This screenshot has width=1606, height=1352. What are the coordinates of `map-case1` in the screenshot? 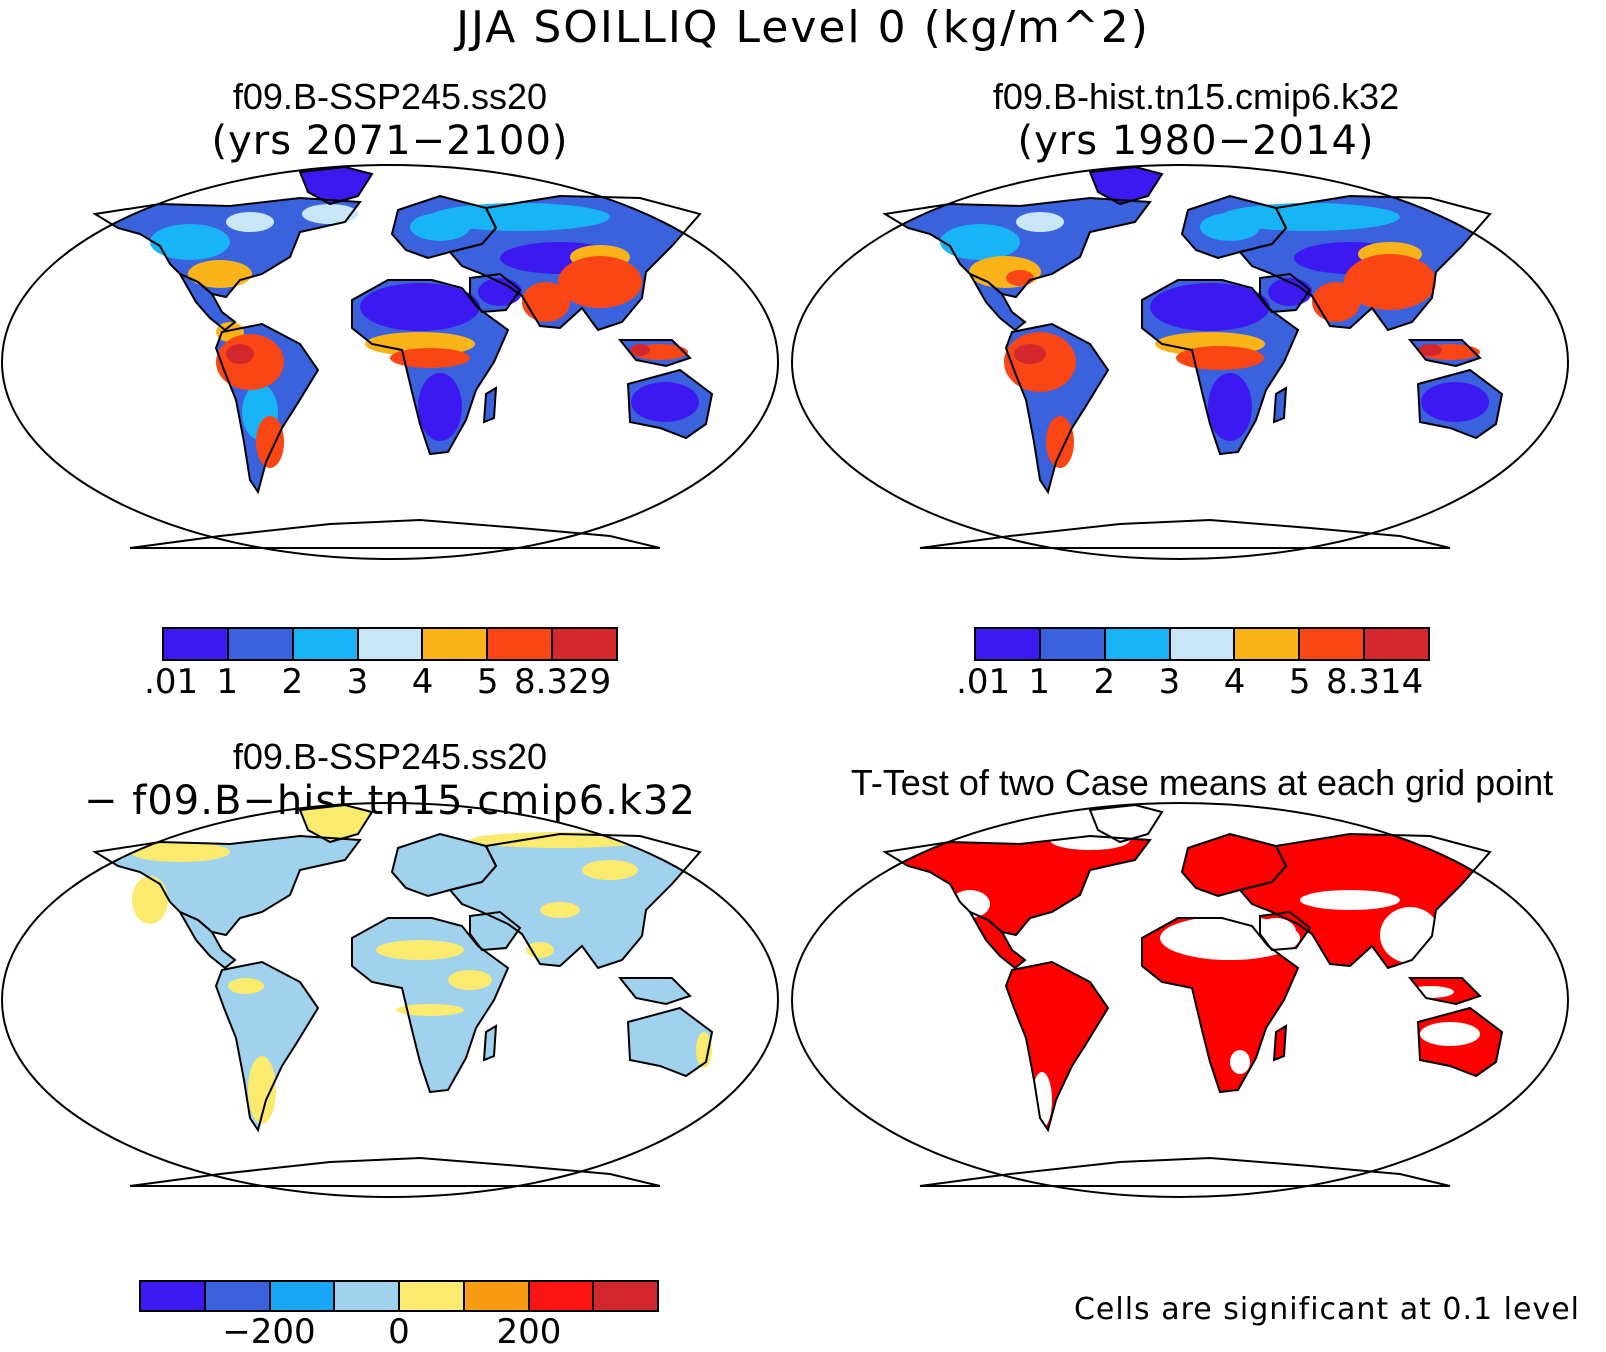 It's located at (390, 362).